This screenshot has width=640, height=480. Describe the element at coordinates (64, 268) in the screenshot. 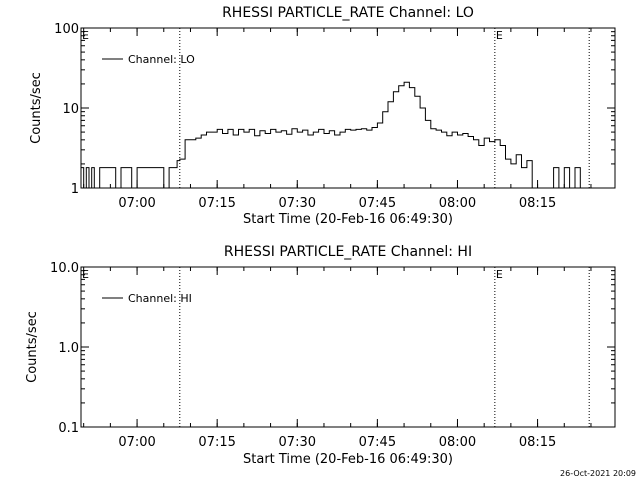

I see `y-tick-label: 10.0` at that location.